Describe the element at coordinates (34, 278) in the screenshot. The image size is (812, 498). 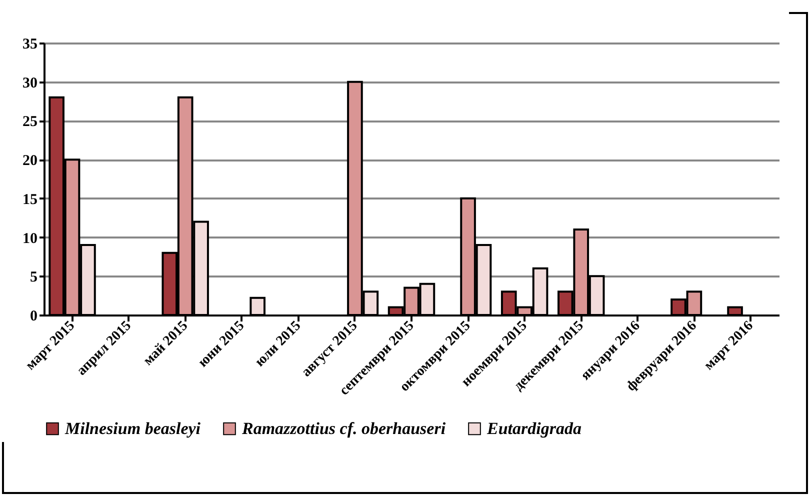
I see `y-tick-label: 5` at that location.